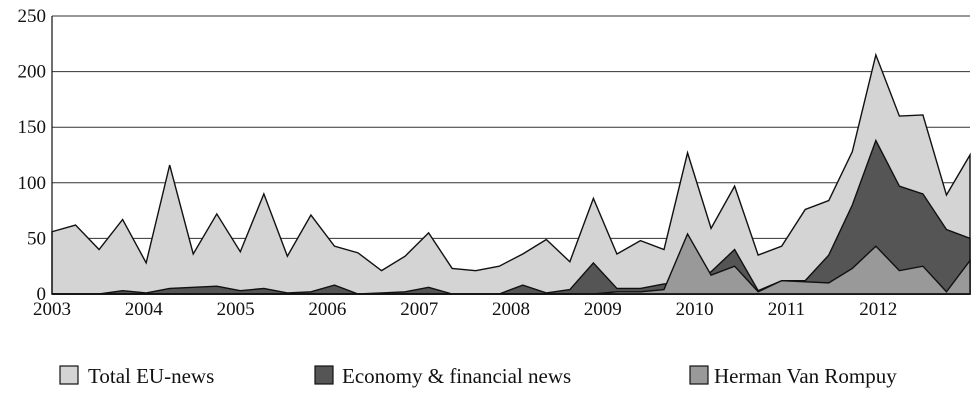 The image size is (972, 394). Describe the element at coordinates (151, 376) in the screenshot. I see `legend-label-total-eu-news: Total EU-news` at that location.